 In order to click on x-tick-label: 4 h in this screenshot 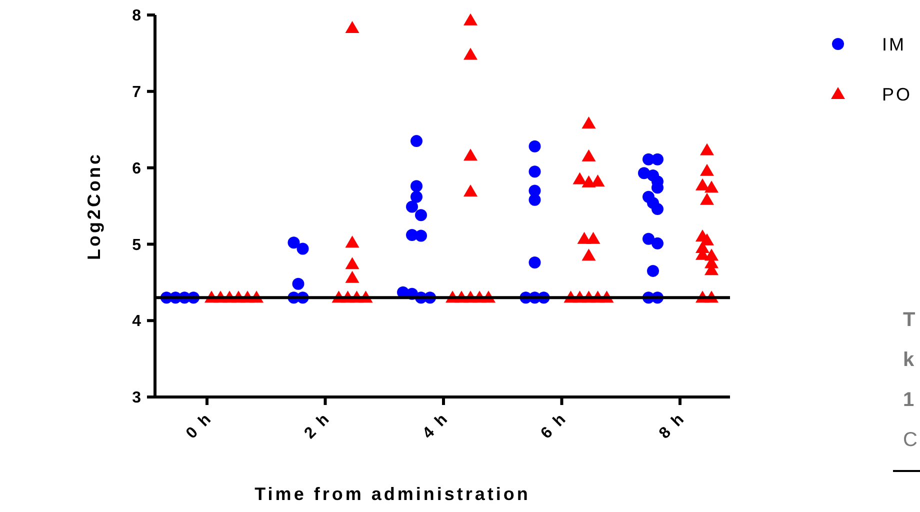, I will do `click(436, 426)`.